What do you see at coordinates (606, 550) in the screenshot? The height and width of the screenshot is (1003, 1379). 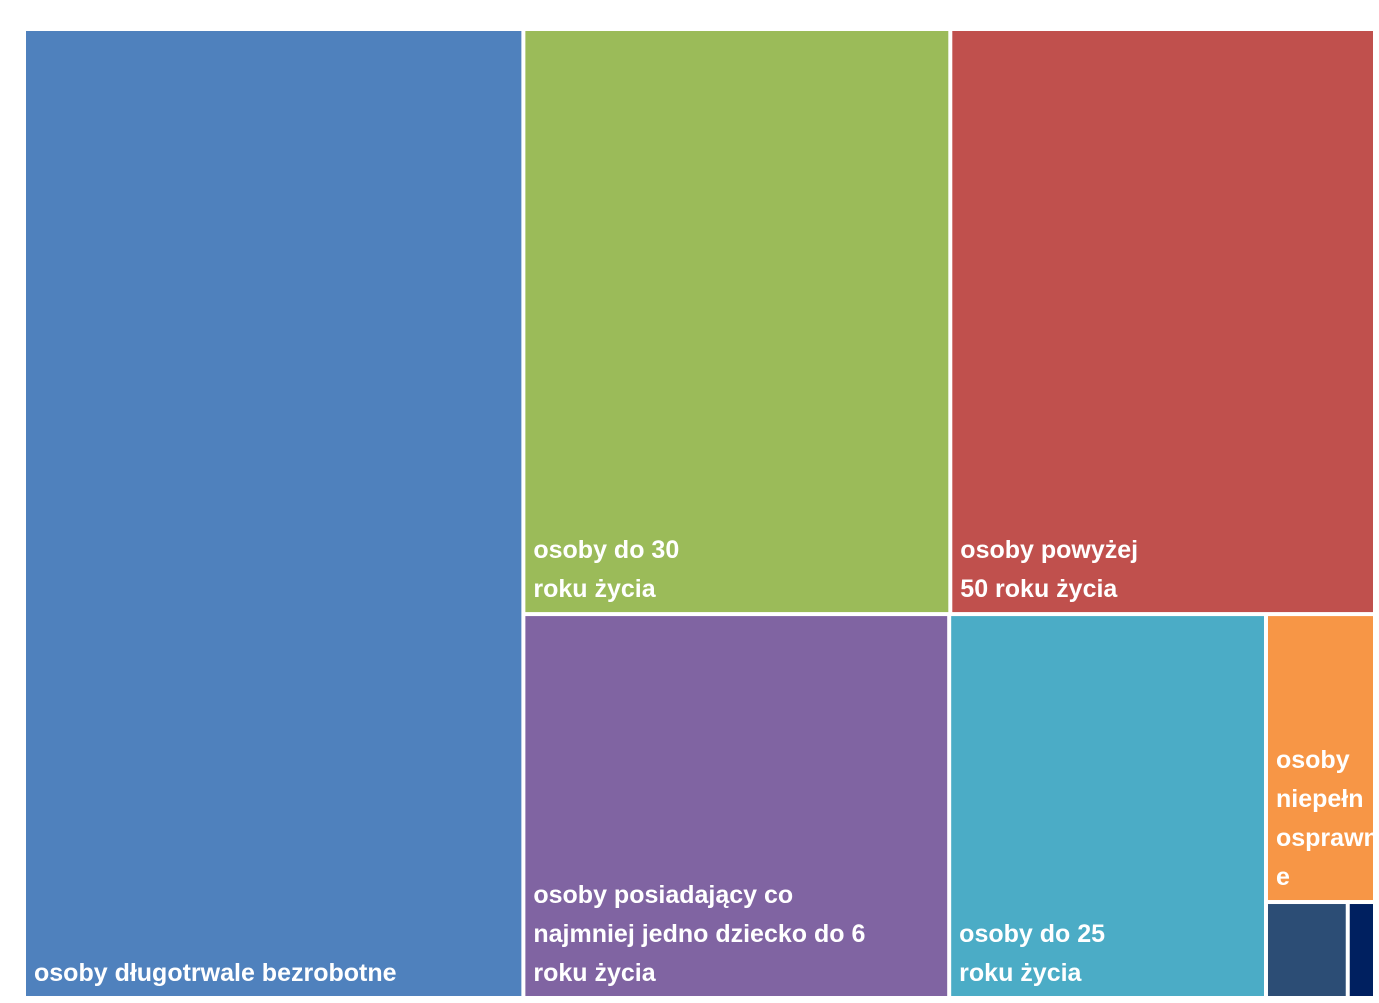 I see `treemap-label-line: osoby do 30` at bounding box center [606, 550].